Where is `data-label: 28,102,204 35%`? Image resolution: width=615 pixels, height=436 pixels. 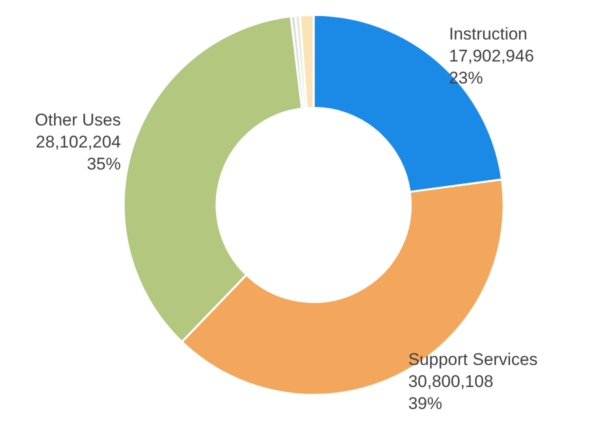 data-label: 28,102,204 35% is located at coordinates (78, 153).